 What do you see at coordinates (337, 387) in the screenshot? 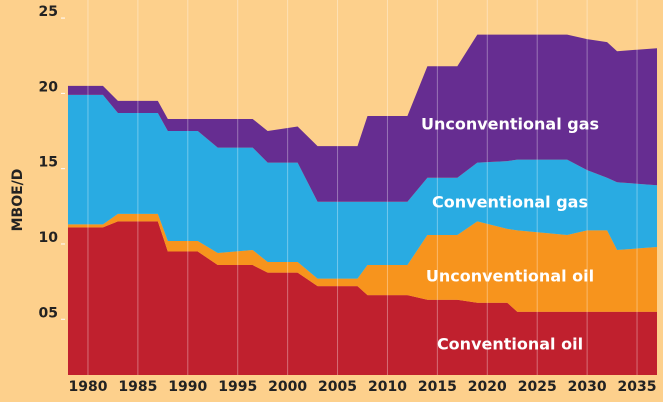
I see `x-tick-label: 2005` at bounding box center [337, 387].